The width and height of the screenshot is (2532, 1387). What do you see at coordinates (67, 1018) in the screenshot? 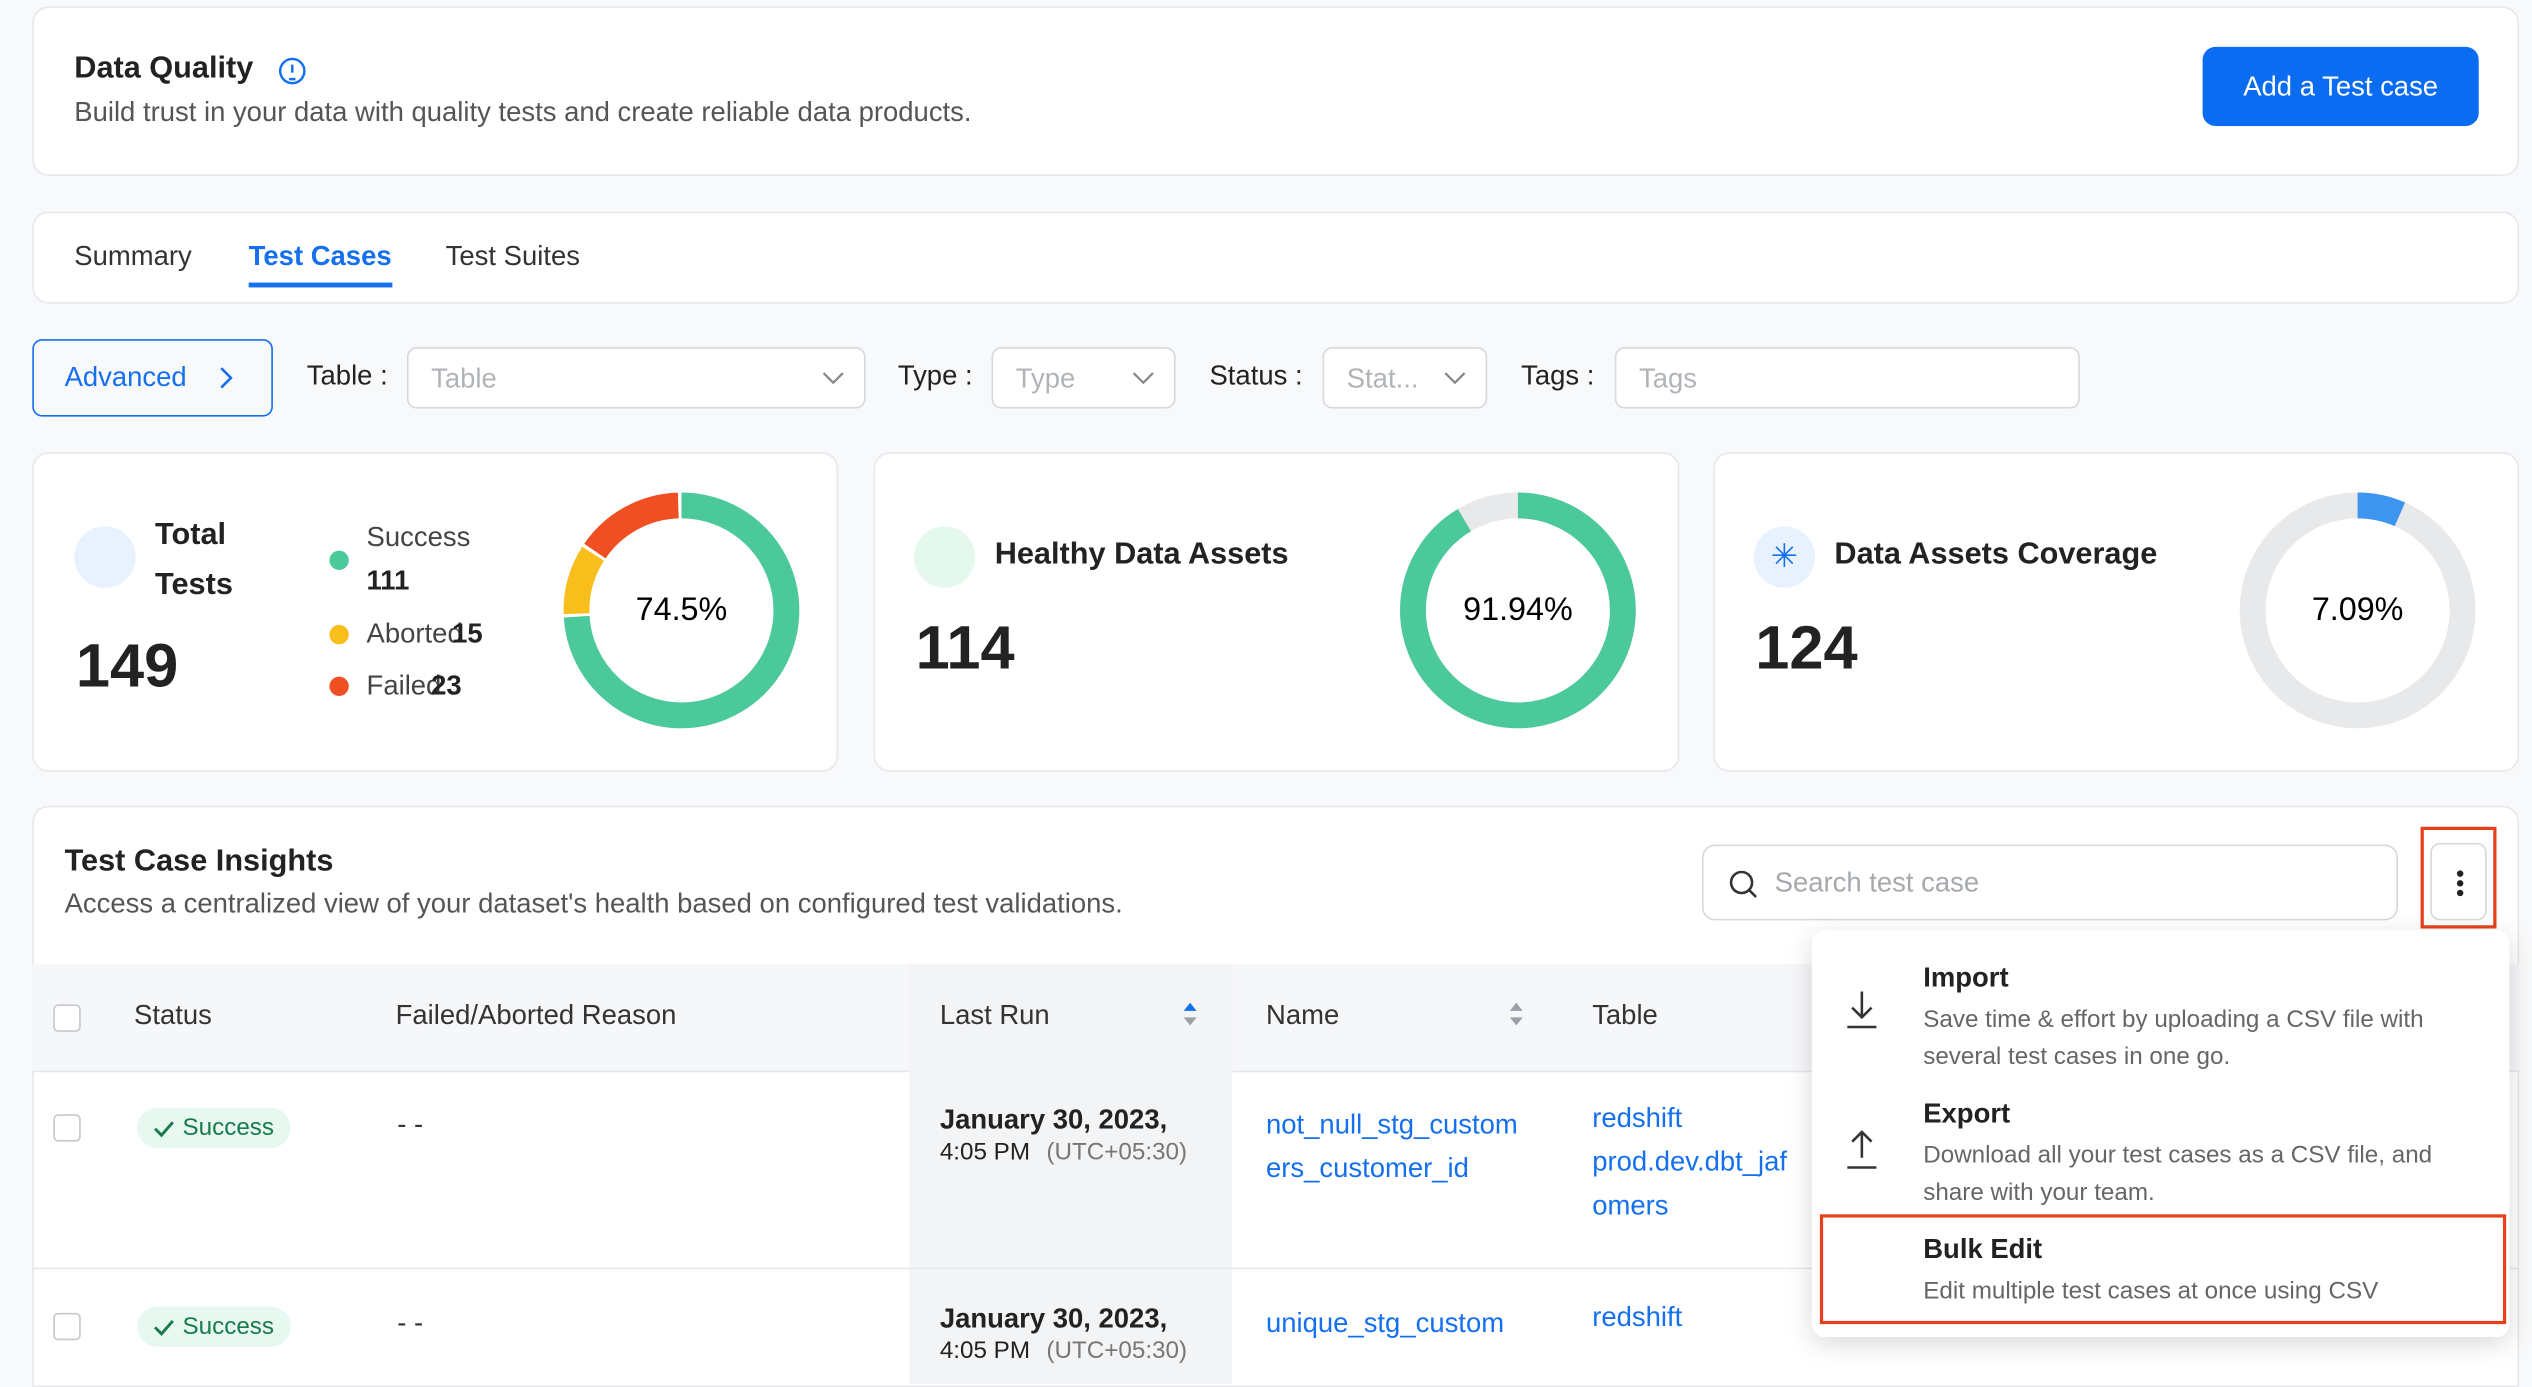
I see `select-all` at bounding box center [67, 1018].